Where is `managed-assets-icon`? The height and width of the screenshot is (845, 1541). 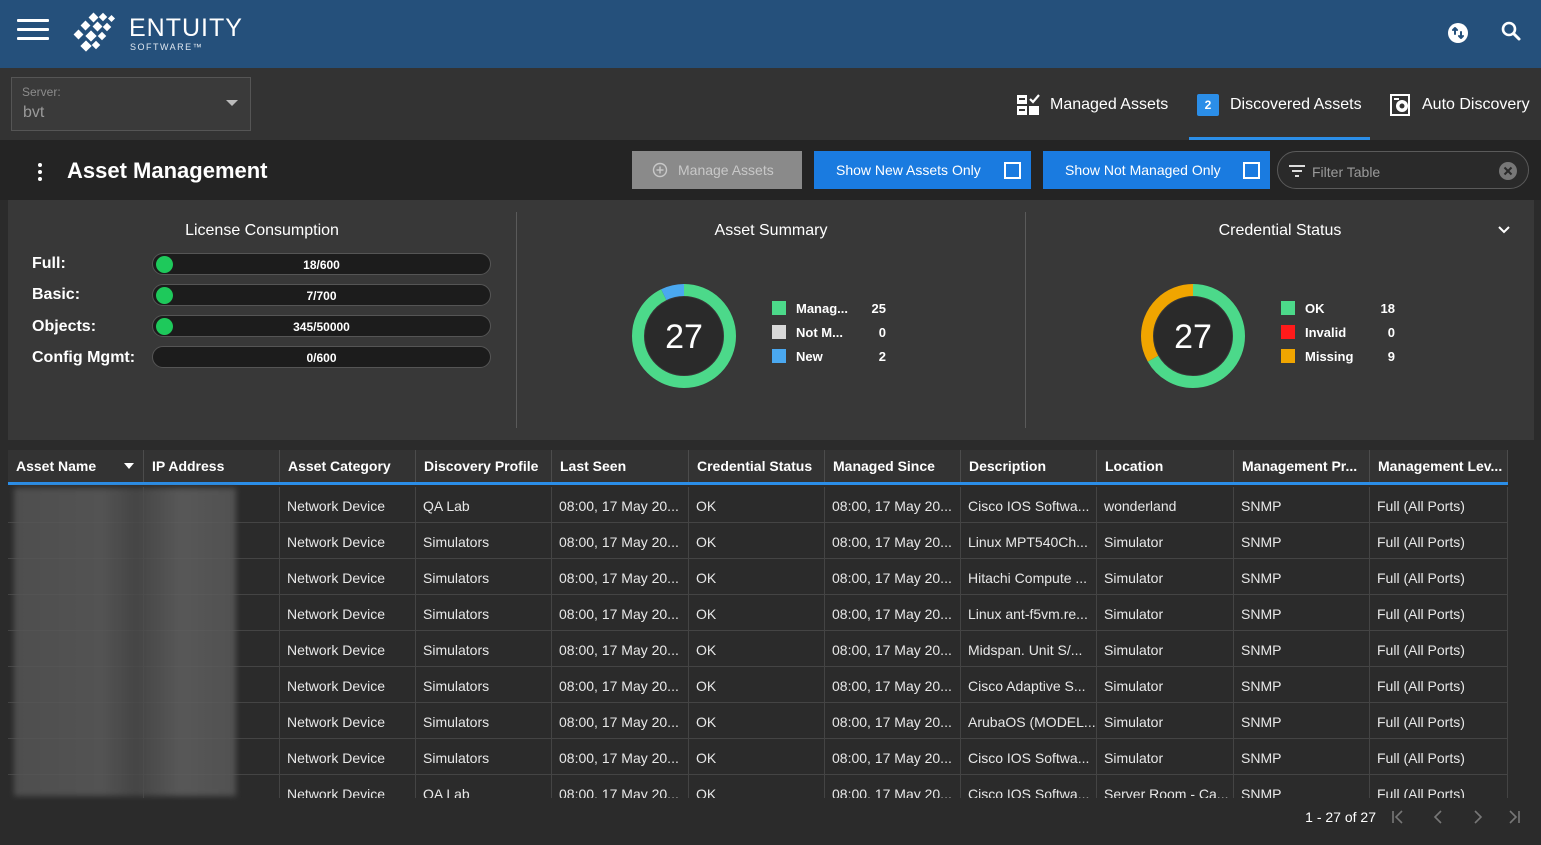
managed-assets-icon is located at coordinates (1028, 104).